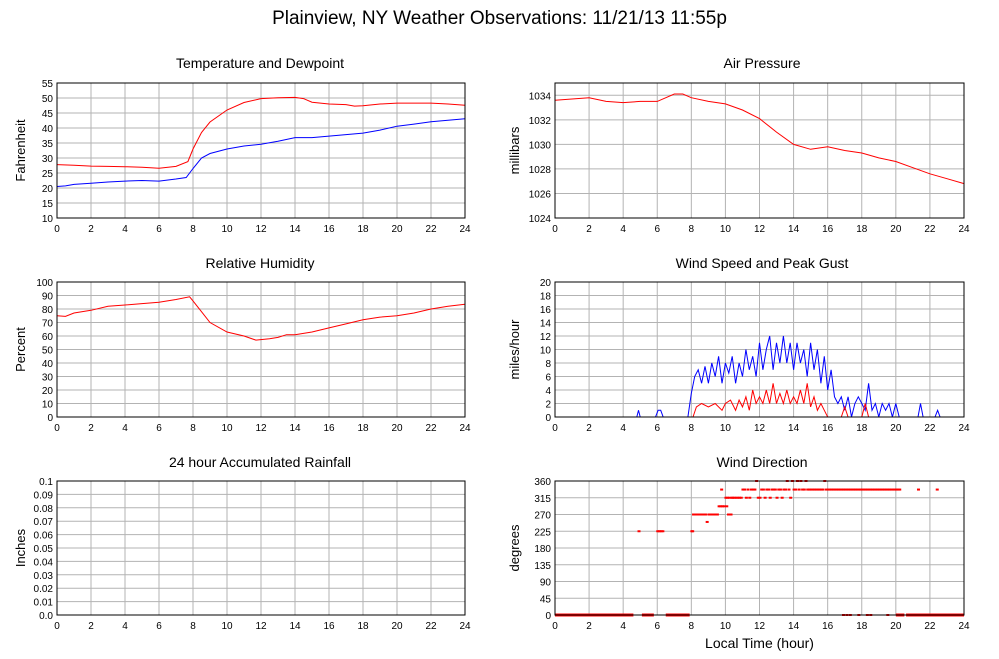  I want to click on y-tick-label: 225, so click(542, 532).